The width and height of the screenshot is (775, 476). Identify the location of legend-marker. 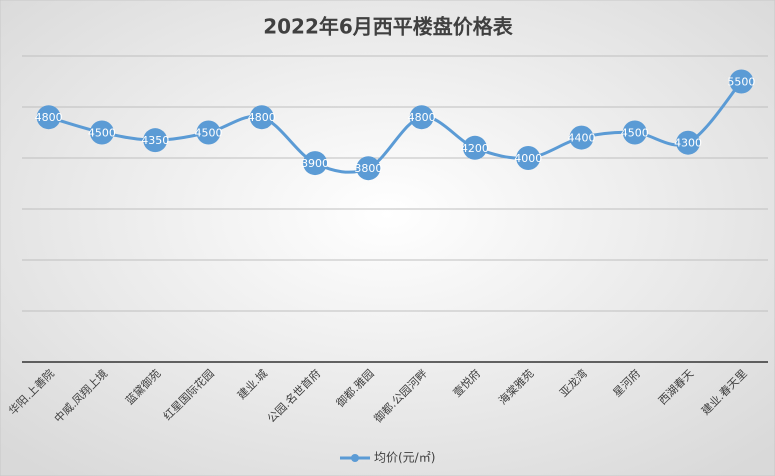
(355, 458).